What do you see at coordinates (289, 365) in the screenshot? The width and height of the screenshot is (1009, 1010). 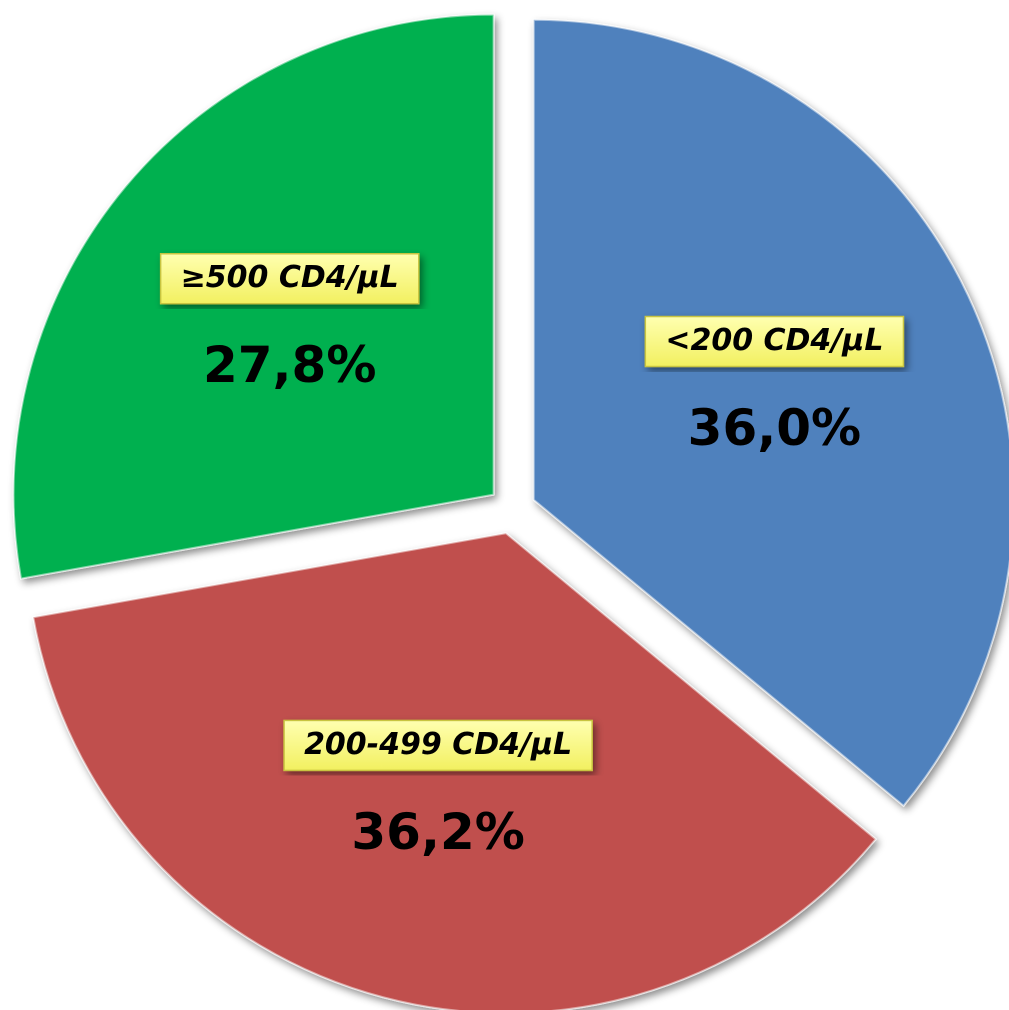 I see `value-label: 27,8%` at bounding box center [289, 365].